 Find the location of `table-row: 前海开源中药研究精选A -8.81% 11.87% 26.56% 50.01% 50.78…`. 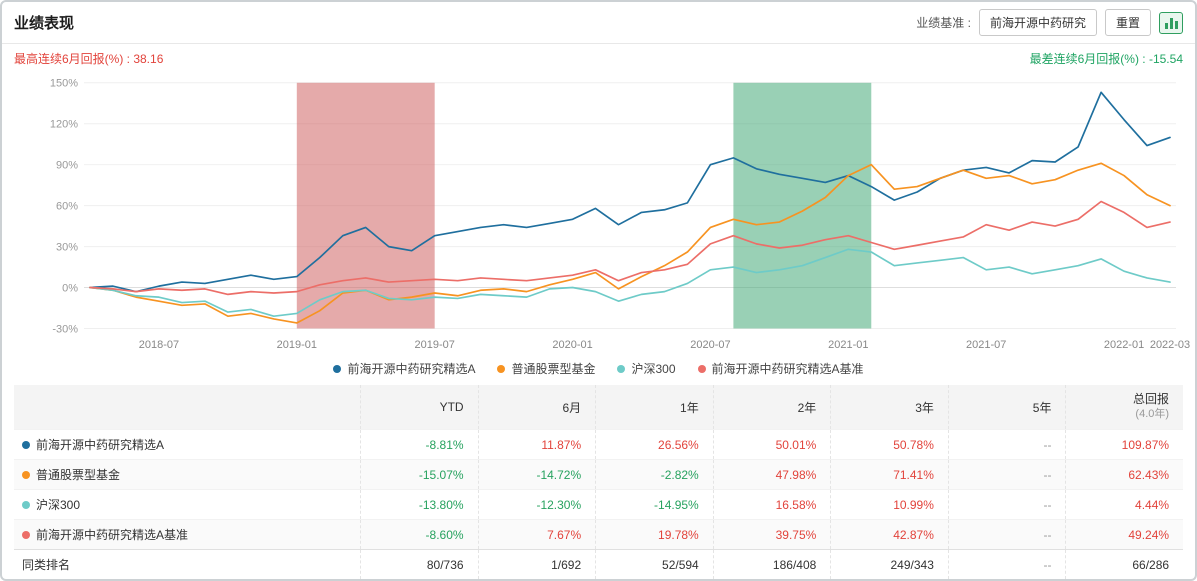

table-row: 前海开源中药研究精选A -8.81% 11.87% 26.56% 50.01% 50.78… is located at coordinates (598, 444).